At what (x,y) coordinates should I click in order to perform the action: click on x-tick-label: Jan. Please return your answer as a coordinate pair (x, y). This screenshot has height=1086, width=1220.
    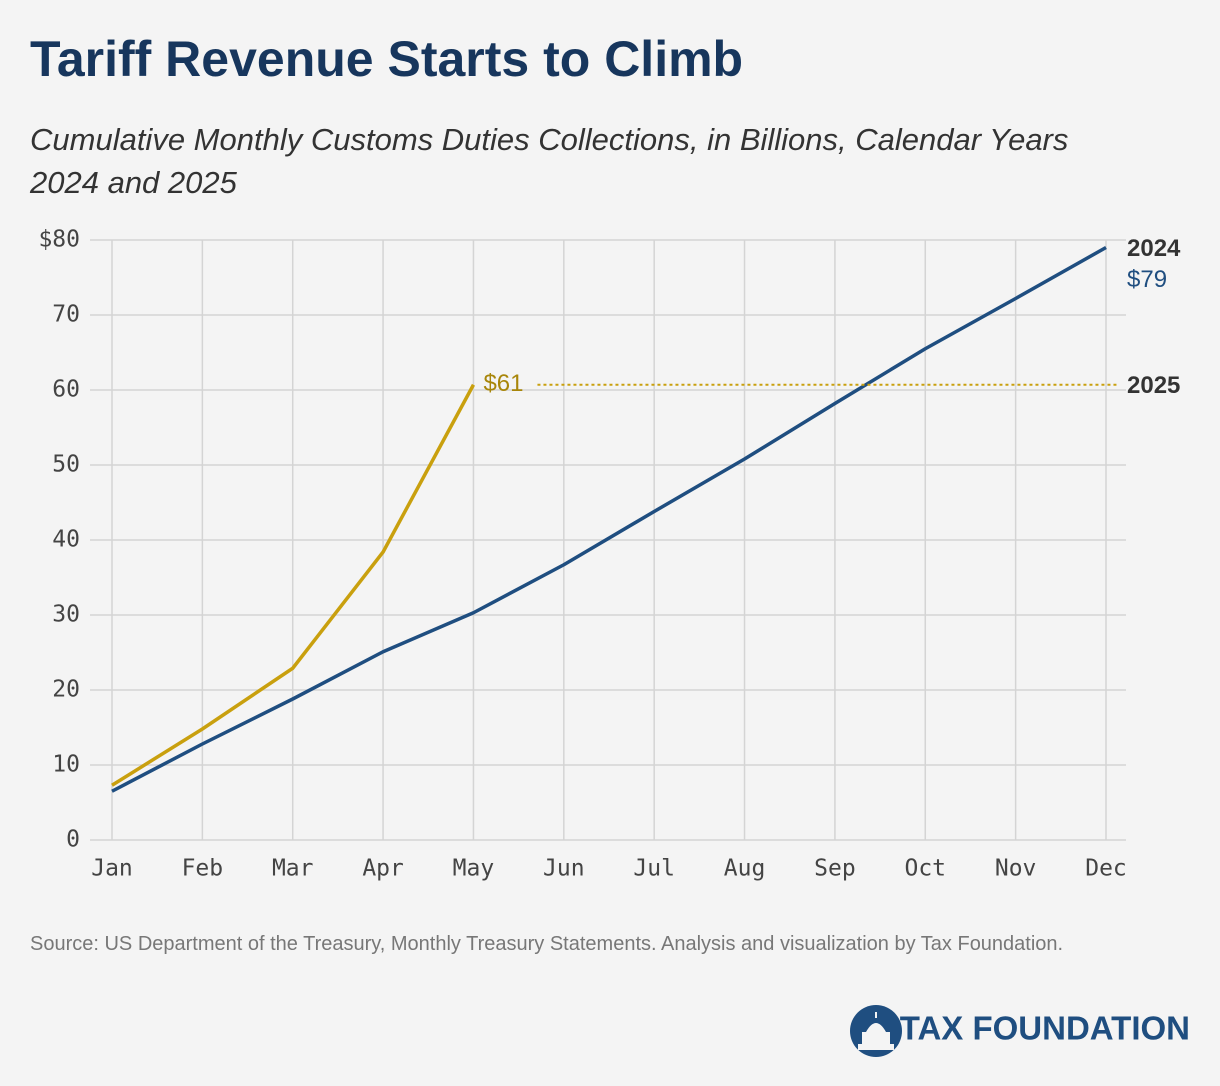
    Looking at the image, I should click on (112, 869).